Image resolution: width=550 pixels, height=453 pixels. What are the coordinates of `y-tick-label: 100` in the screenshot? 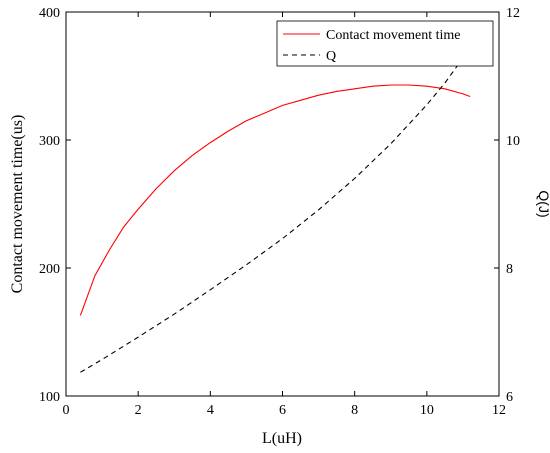 It's located at (49, 397).